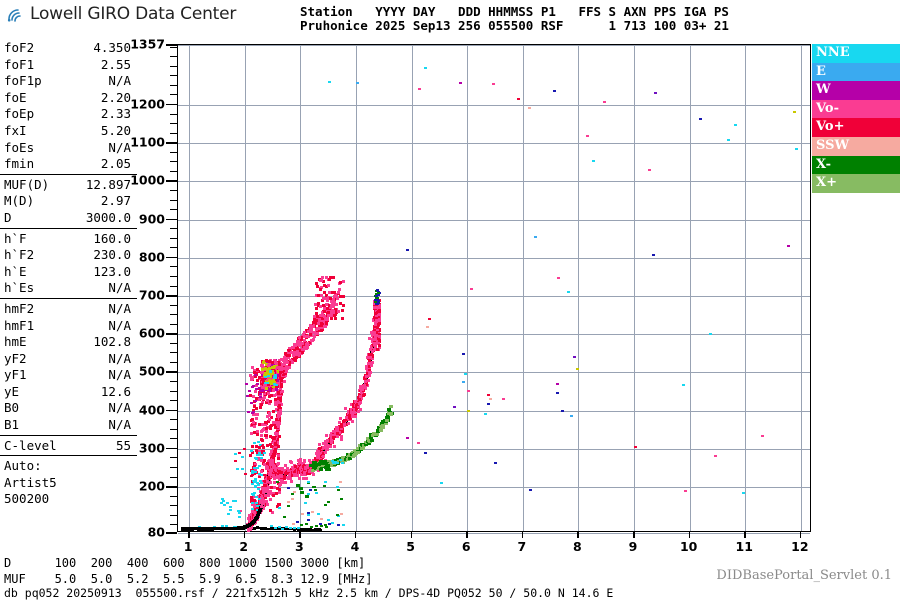  I want to click on legend-item-x: X-, so click(856, 165).